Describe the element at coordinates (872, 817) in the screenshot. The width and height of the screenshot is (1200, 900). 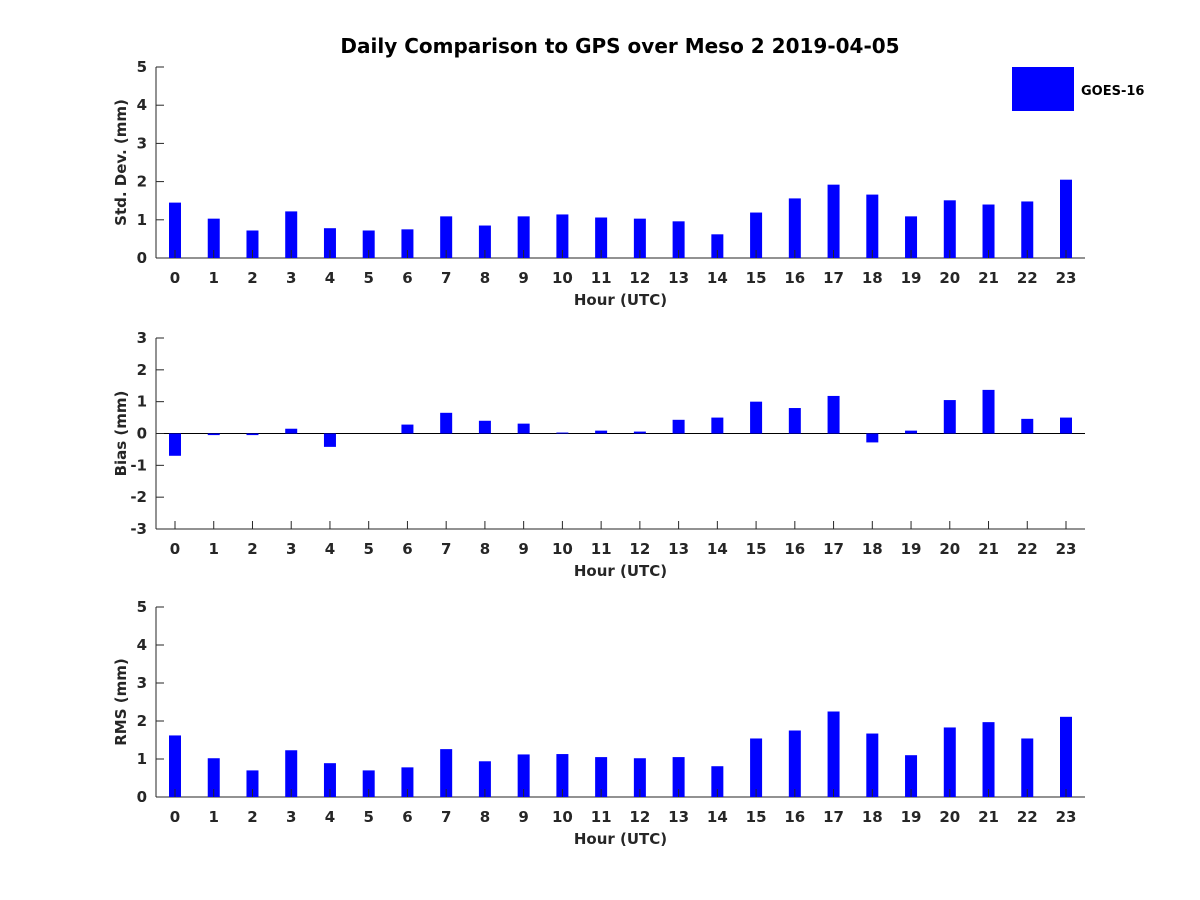
I see `rms-x-tick-label: 18` at that location.